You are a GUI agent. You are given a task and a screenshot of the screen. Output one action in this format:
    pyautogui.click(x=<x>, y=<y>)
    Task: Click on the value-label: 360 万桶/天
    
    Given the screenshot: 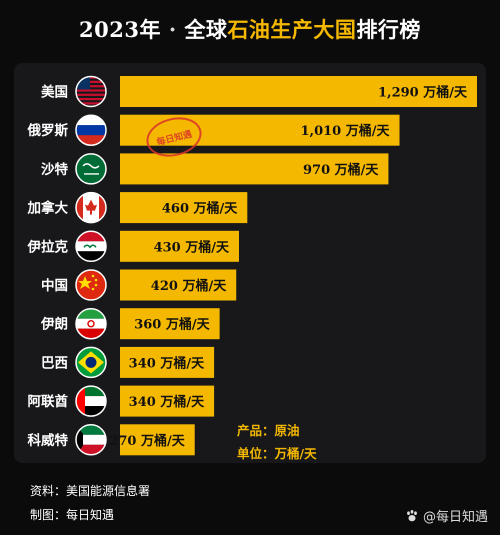 What is the action you would take?
    pyautogui.click(x=172, y=325)
    